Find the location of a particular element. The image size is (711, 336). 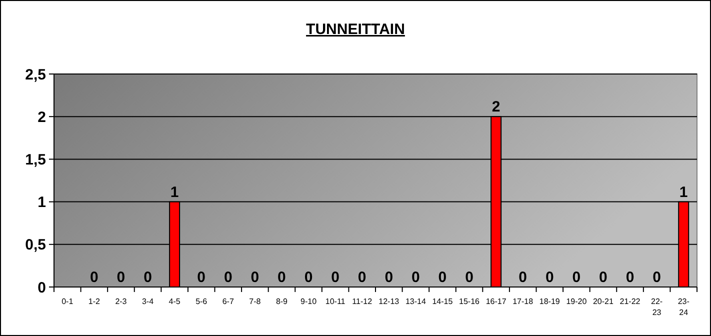

x-tick-label: 19-20 is located at coordinates (577, 301).